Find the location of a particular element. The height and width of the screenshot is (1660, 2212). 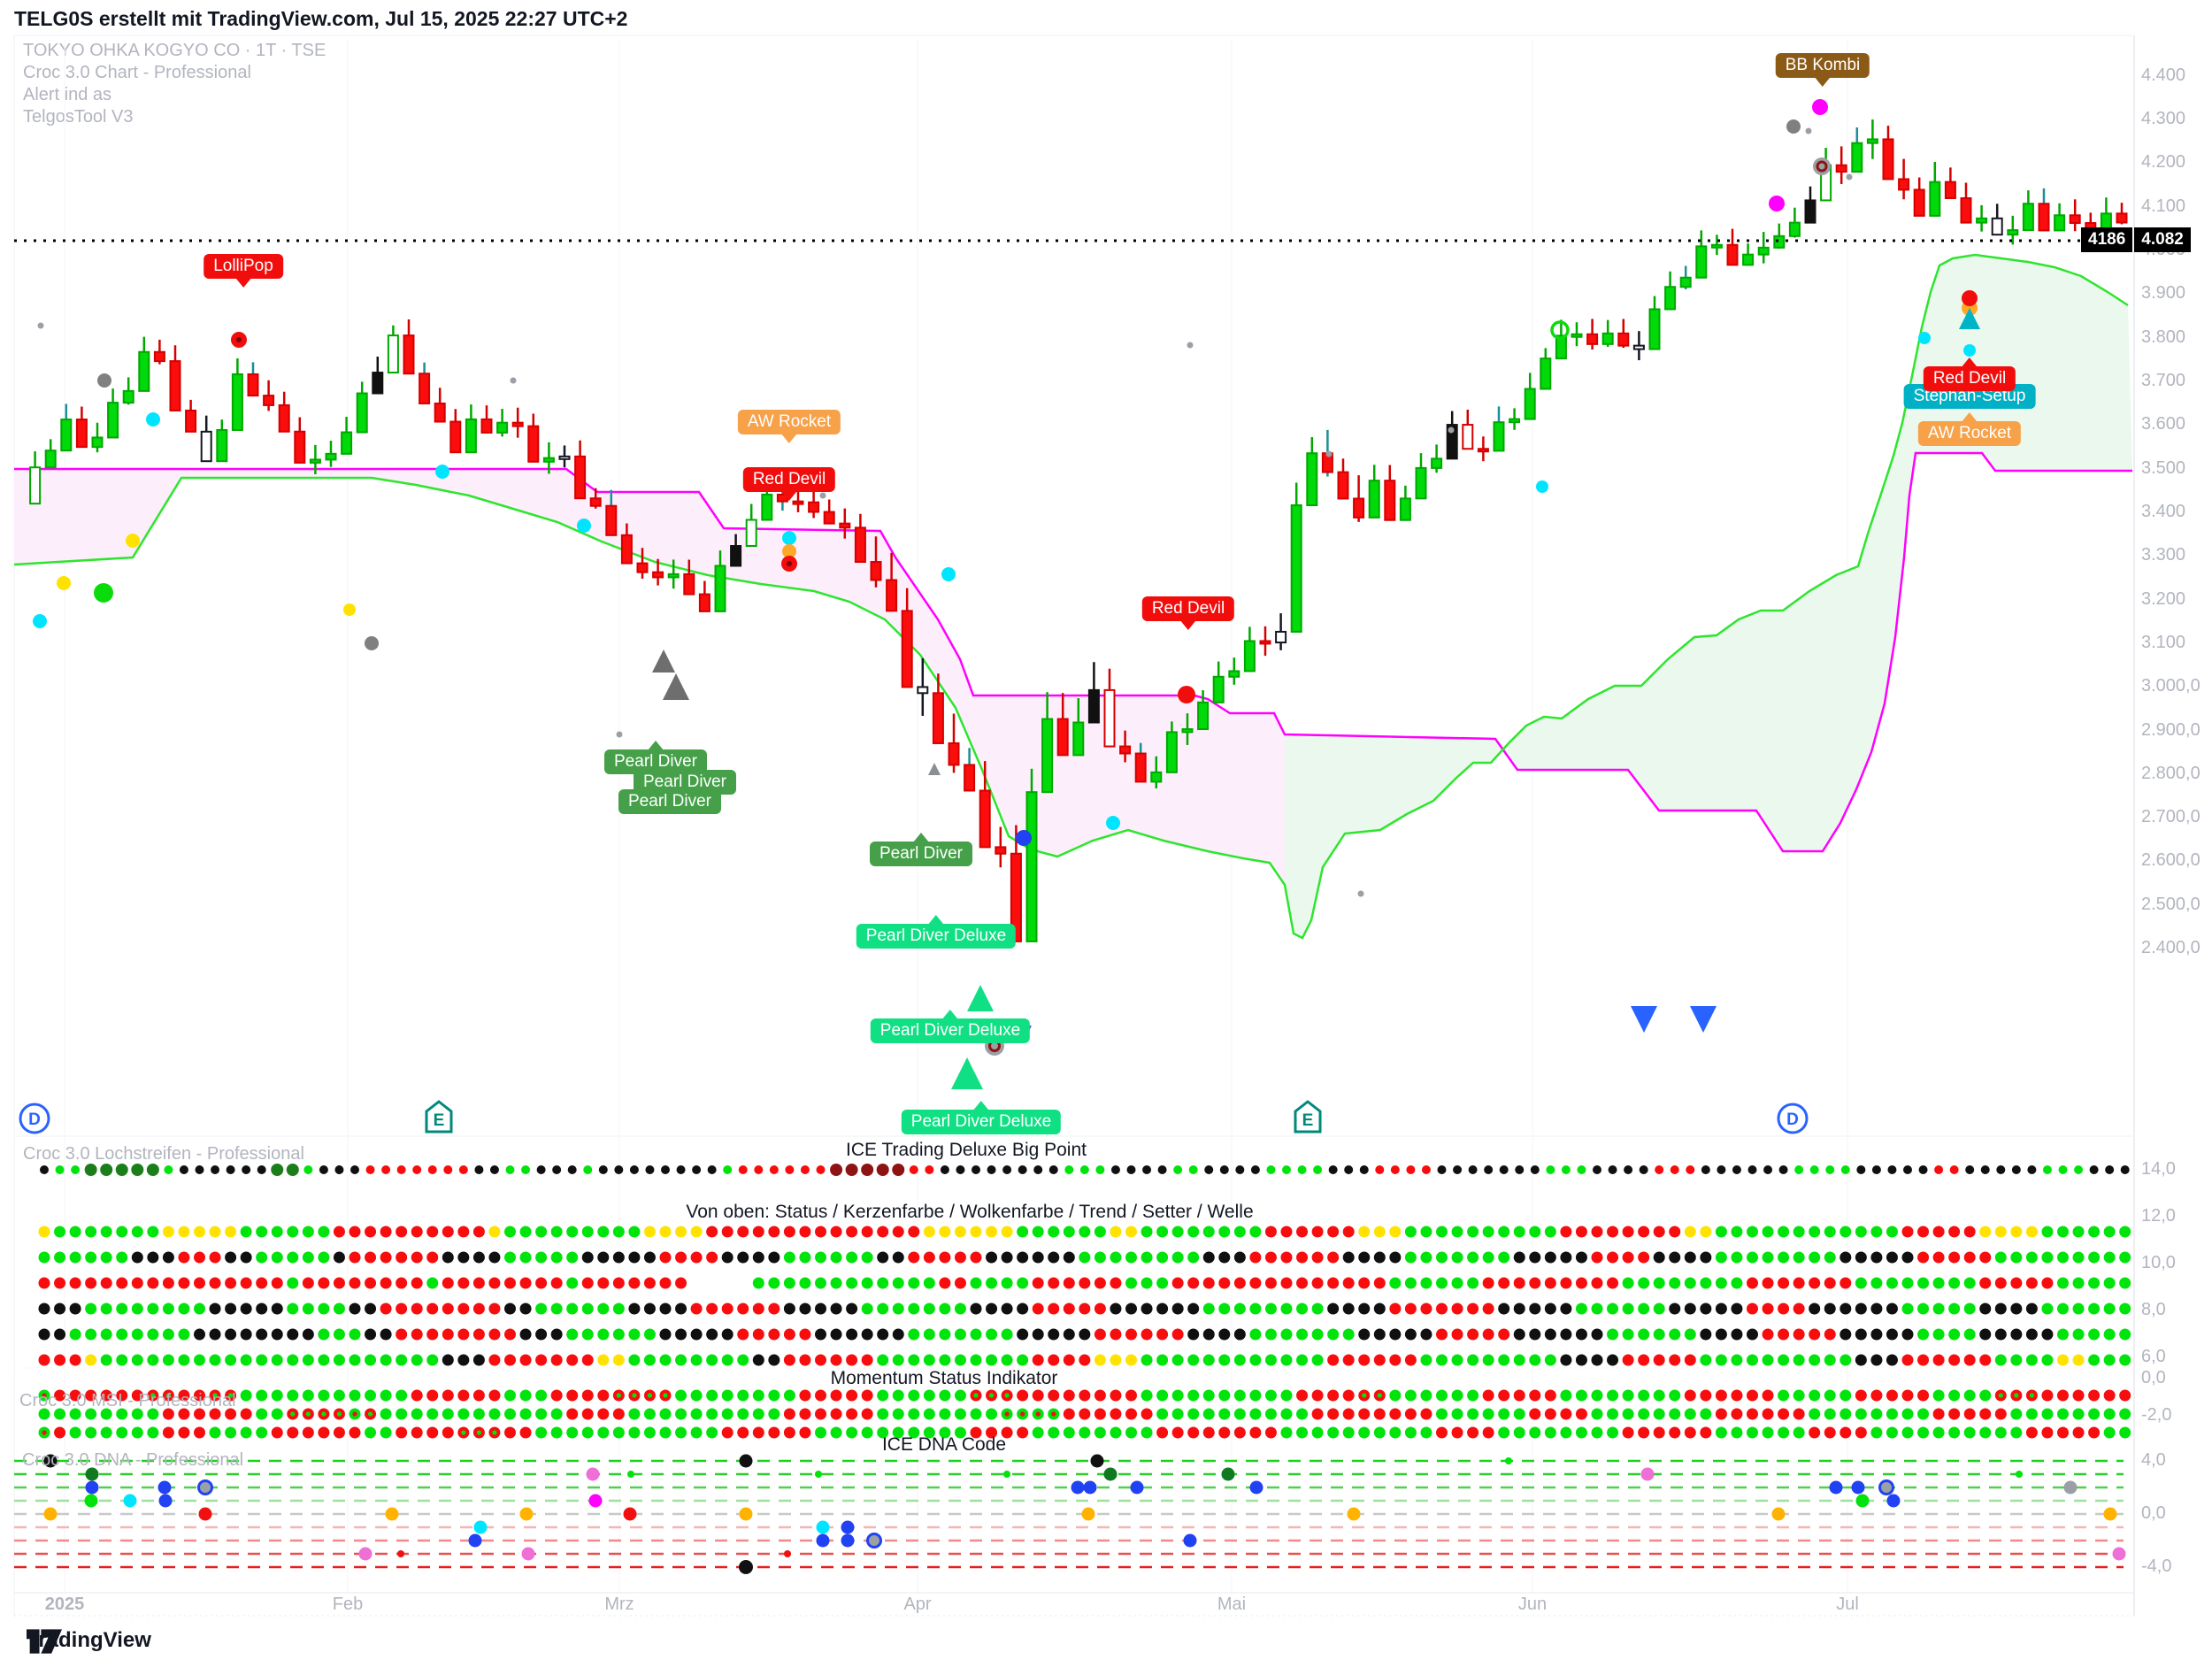

price-tick: 2.700,0 is located at coordinates (2171, 816).